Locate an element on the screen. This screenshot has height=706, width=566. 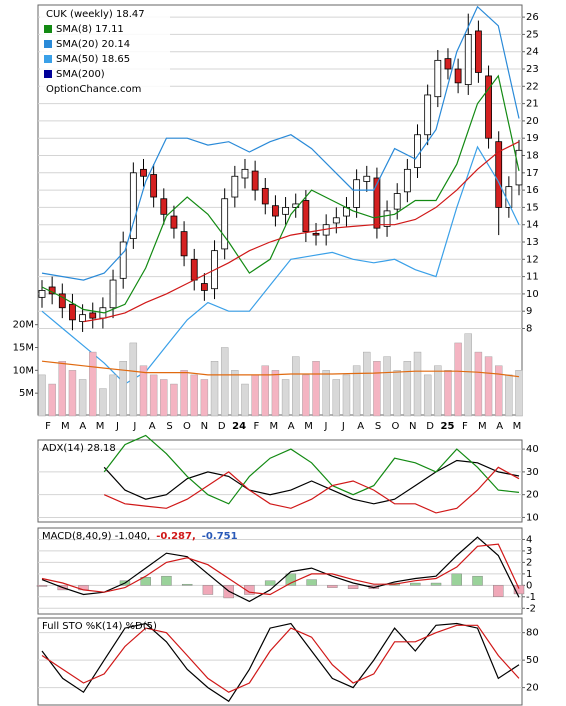
sto-panel-frame is located at coordinates (280, 661).